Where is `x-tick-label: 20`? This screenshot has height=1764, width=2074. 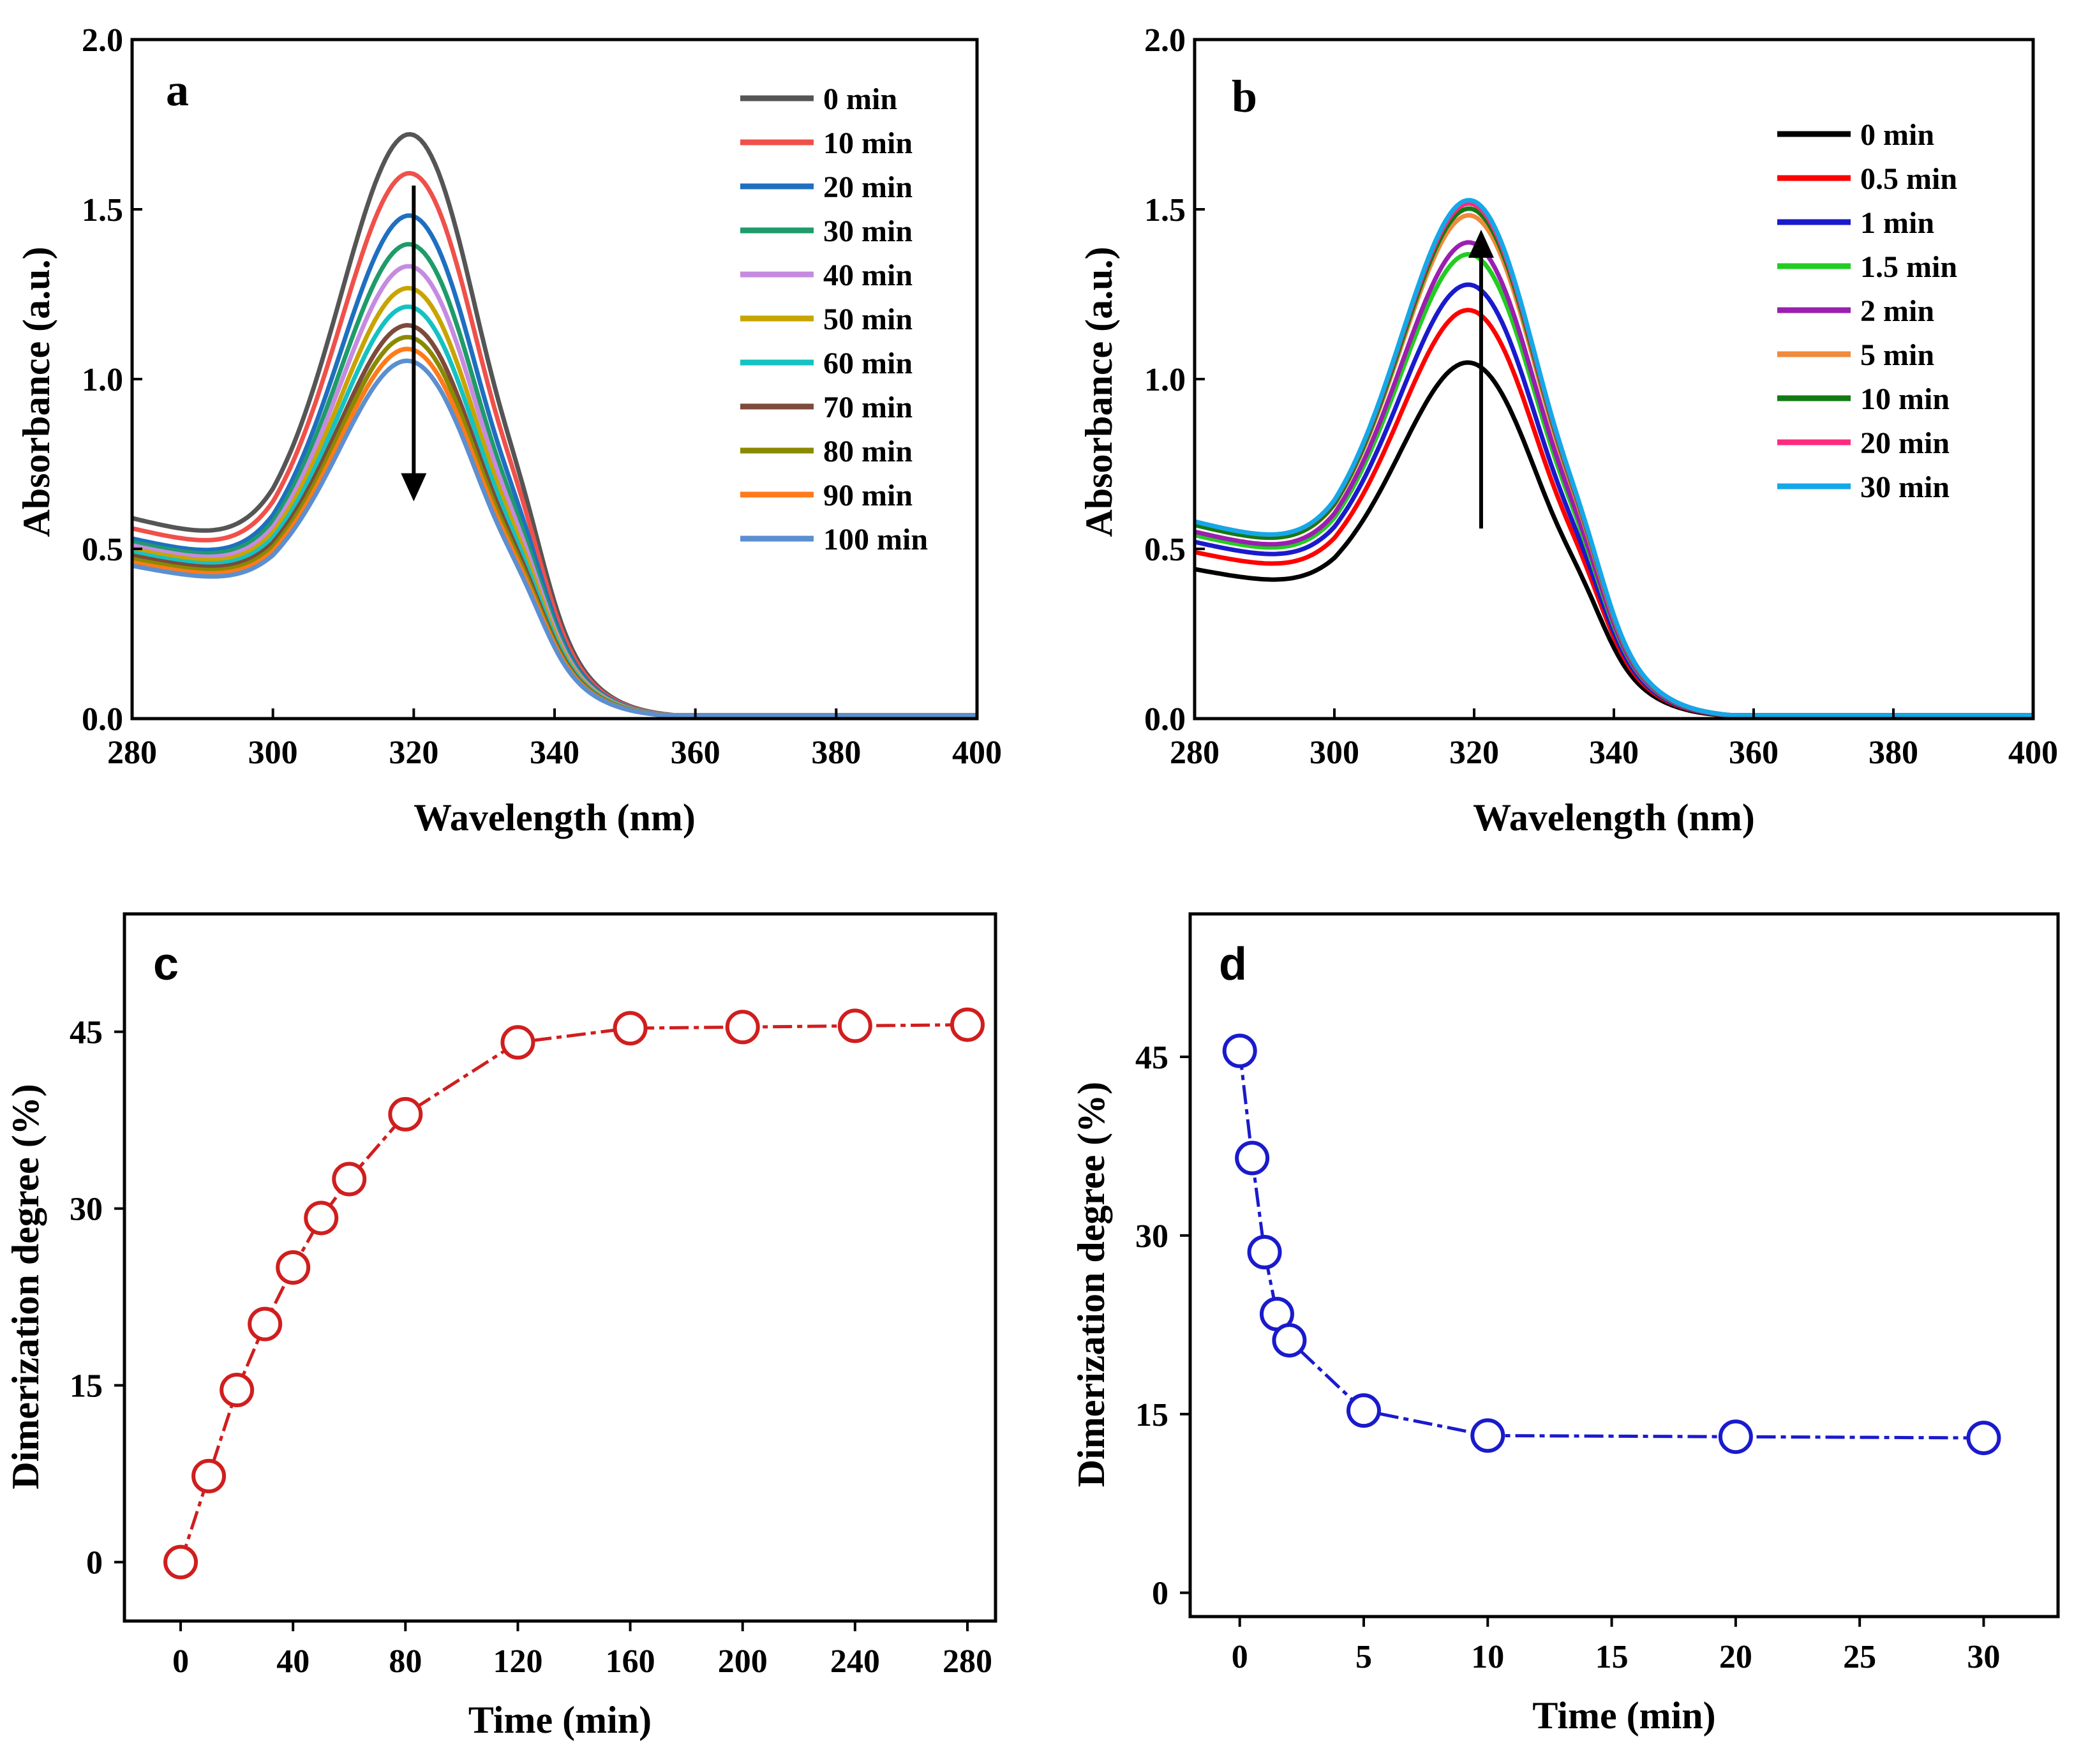 x-tick-label: 20 is located at coordinates (1735, 1657).